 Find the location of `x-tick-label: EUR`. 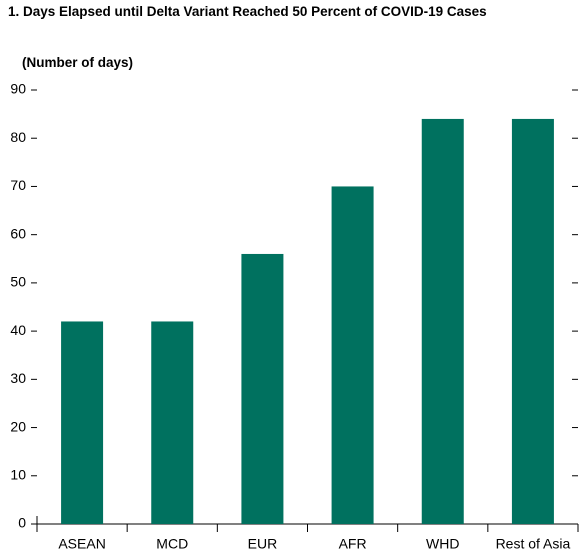

x-tick-label: EUR is located at coordinates (263, 544).